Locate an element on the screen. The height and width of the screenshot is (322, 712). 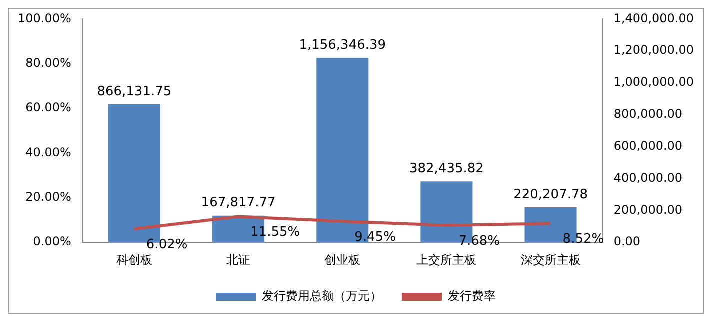
y2-tick-label: 800,000.00 is located at coordinates (648, 114).